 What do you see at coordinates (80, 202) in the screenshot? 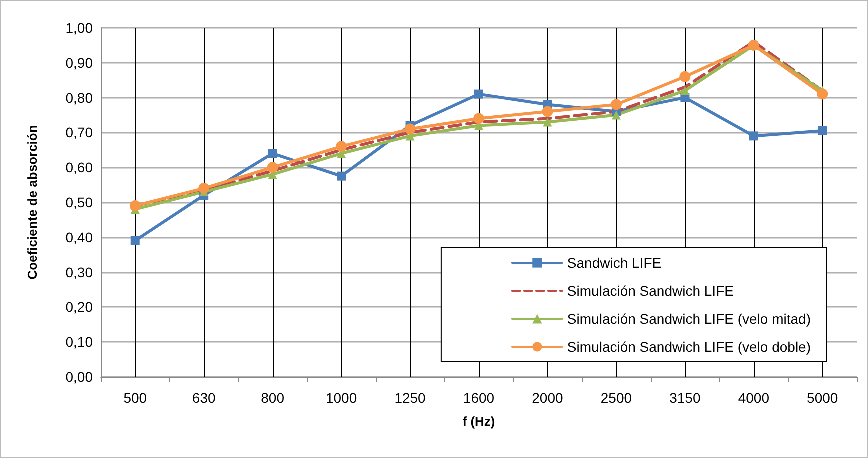
I see `y-tick-label: 0,50` at bounding box center [80, 202].